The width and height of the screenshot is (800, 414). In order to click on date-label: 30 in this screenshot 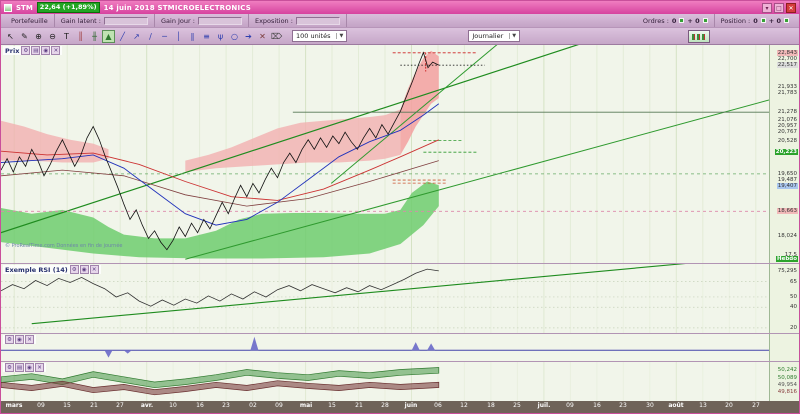, I will do `click(650, 405)`.